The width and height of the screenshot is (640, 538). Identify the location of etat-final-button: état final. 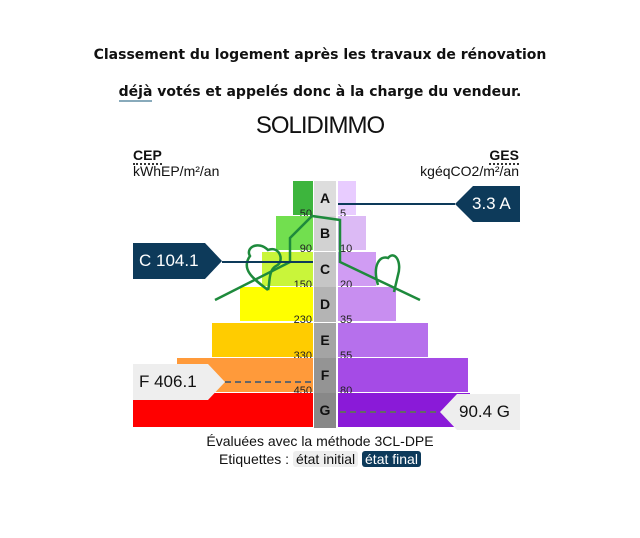
(391, 459).